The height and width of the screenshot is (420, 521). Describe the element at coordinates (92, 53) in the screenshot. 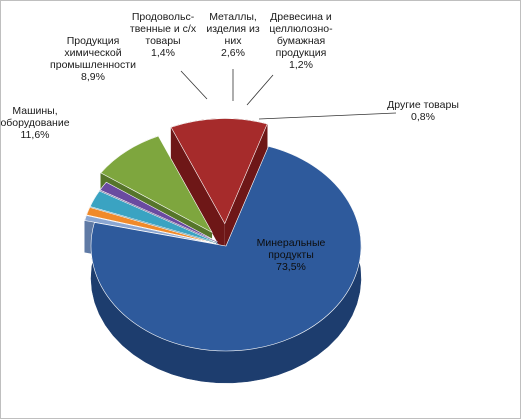

I see `slice-label-line-5-1: химической` at that location.